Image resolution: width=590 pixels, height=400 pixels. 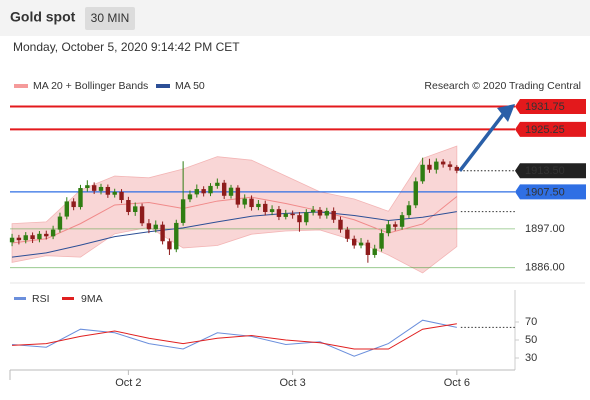 I want to click on price-level-label: 1931.75, so click(x=545, y=107).